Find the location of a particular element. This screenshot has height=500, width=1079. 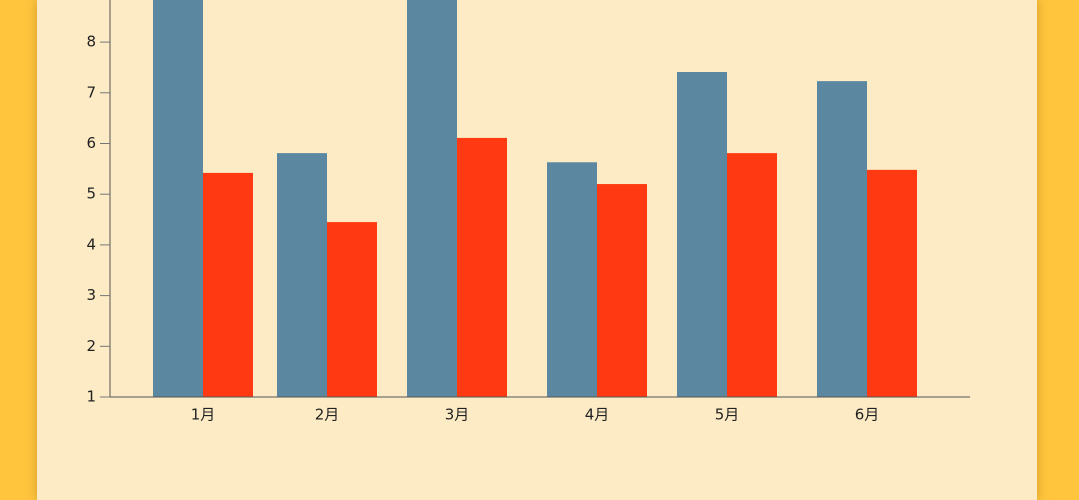

y-tick-label: 8 is located at coordinates (91, 42).